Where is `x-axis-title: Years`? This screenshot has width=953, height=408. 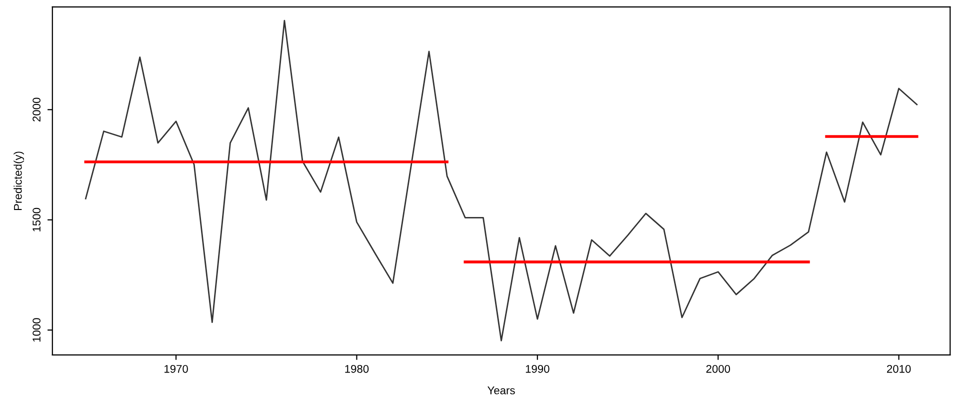
x-axis-title: Years is located at coordinates (501, 390).